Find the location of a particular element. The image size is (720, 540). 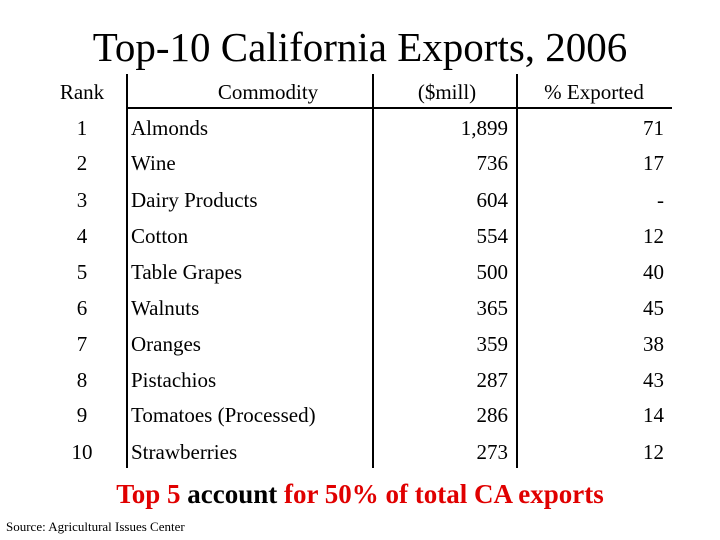

row-5-pct: 40 is located at coordinates (653, 272).